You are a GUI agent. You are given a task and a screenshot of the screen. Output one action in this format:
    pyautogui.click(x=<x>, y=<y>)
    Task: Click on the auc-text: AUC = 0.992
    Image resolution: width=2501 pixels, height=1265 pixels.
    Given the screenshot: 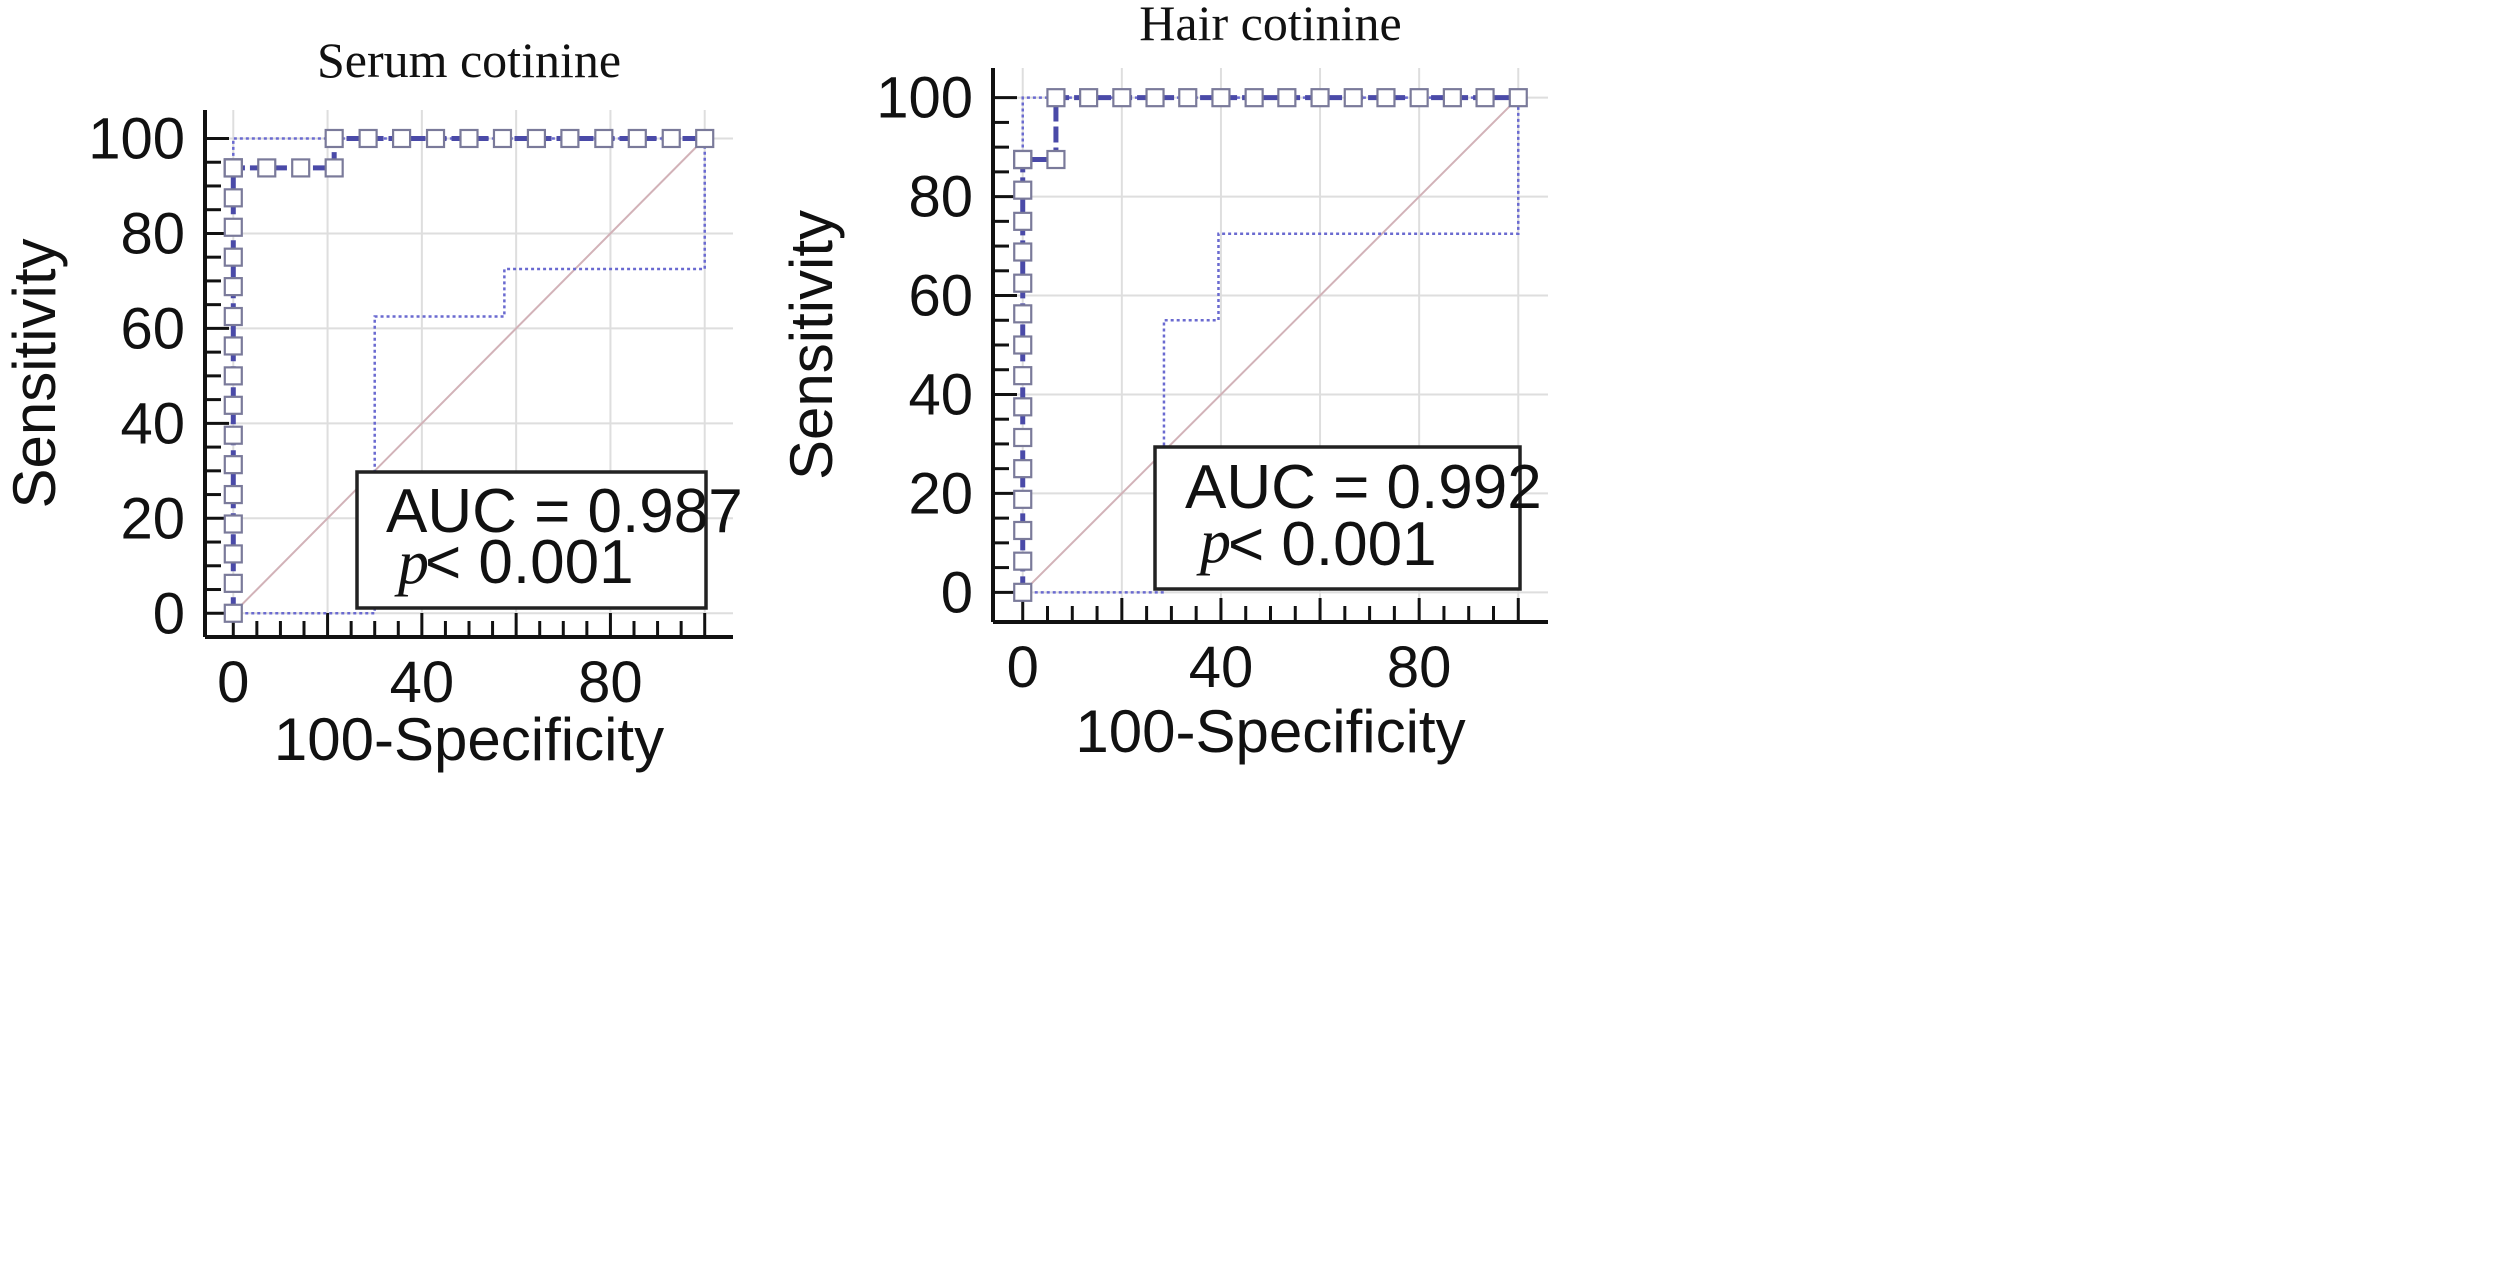 What is the action you would take?
    pyautogui.click(x=1363, y=487)
    